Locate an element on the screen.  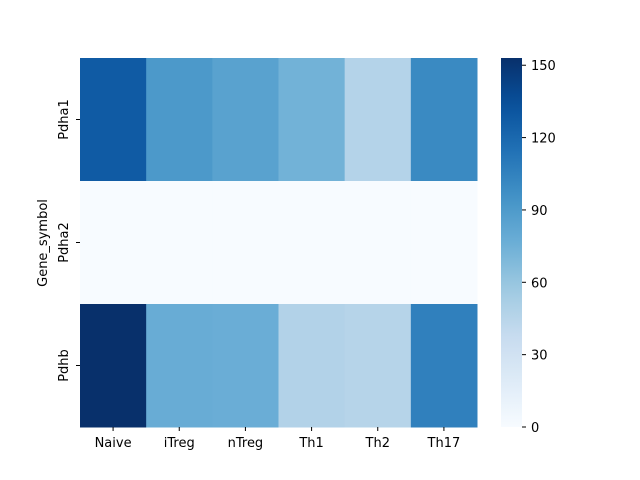
colorbar-axis: 0 30 60 90 120 150 is located at coordinates (539, 247).